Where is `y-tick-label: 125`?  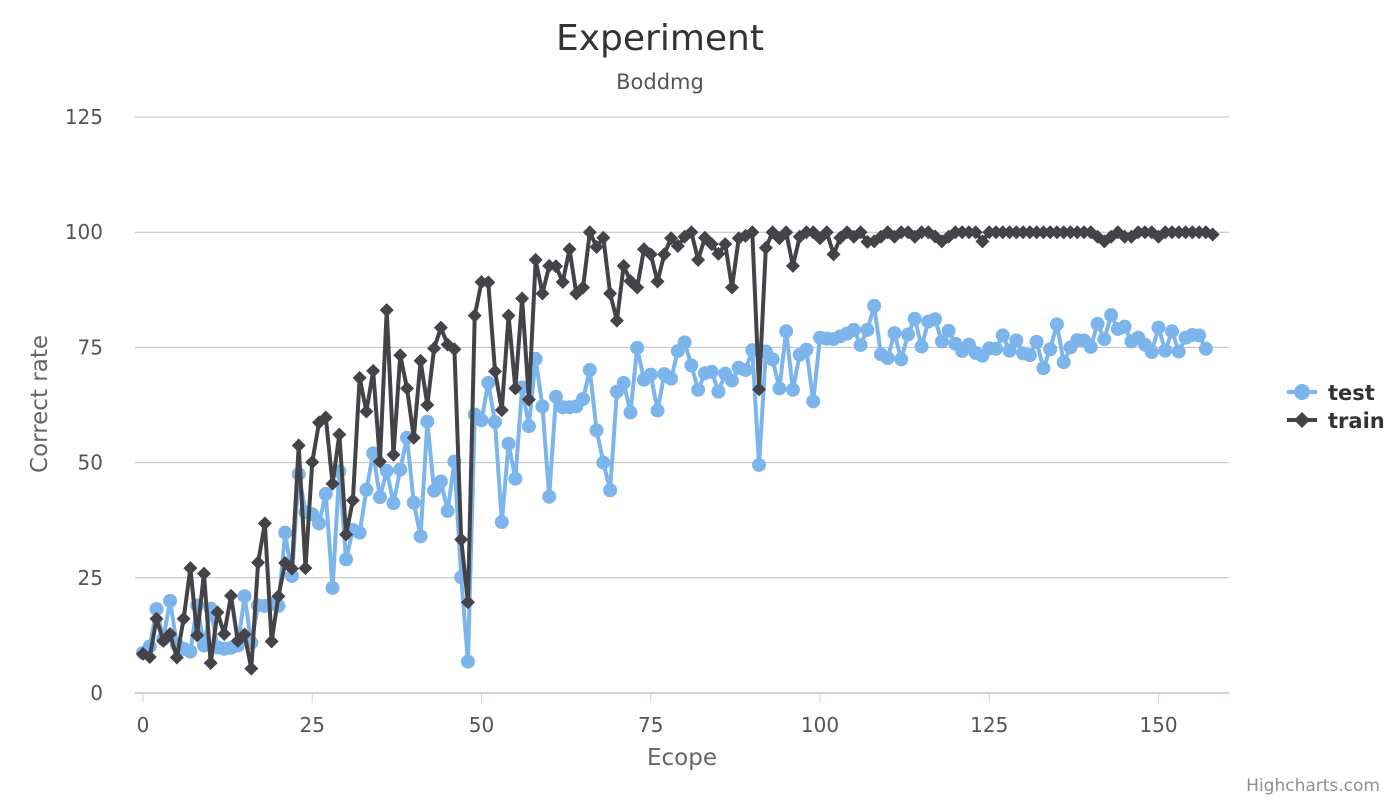 y-tick-label: 125 is located at coordinates (84, 117).